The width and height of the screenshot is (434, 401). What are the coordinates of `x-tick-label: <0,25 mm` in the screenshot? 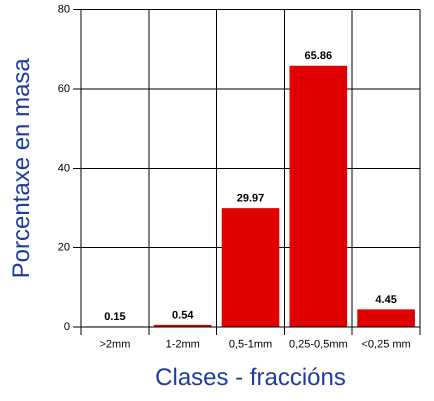 It's located at (386, 344).